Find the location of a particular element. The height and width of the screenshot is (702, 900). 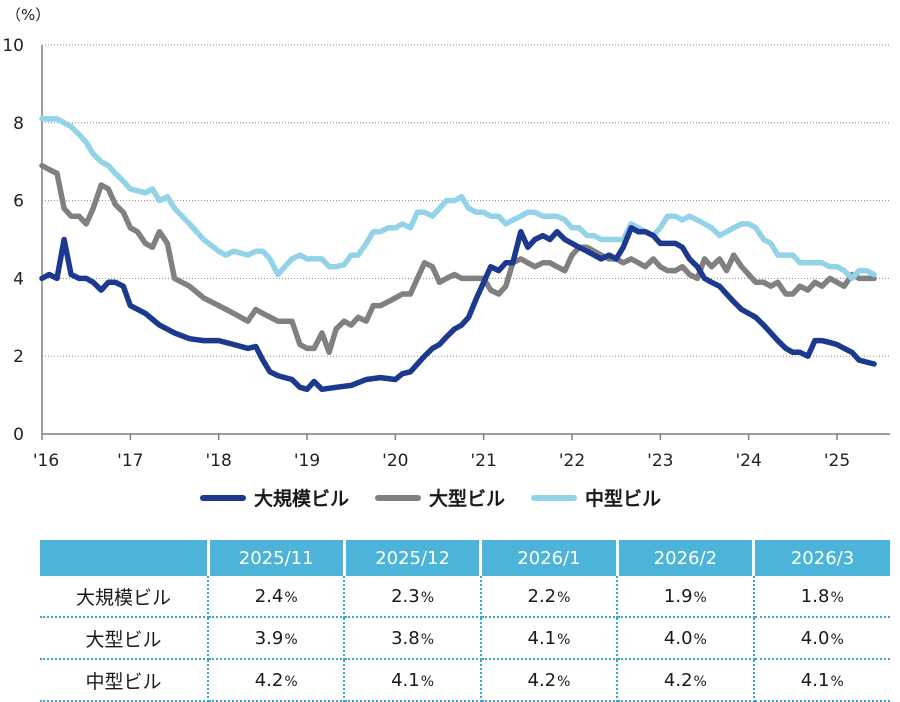

table-cell: 1.9% is located at coordinates (686, 597).